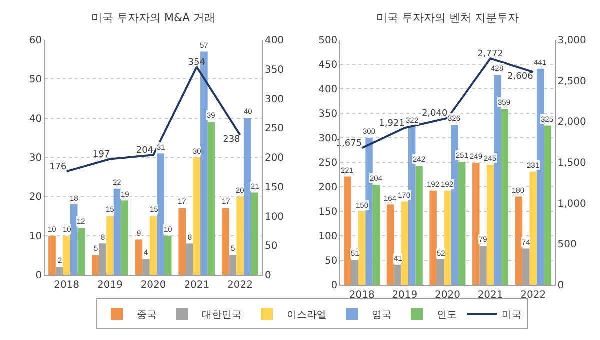 Image resolution: width=600 pixels, height=340 pixels. I want to click on data-label: 2,606, so click(521, 77).